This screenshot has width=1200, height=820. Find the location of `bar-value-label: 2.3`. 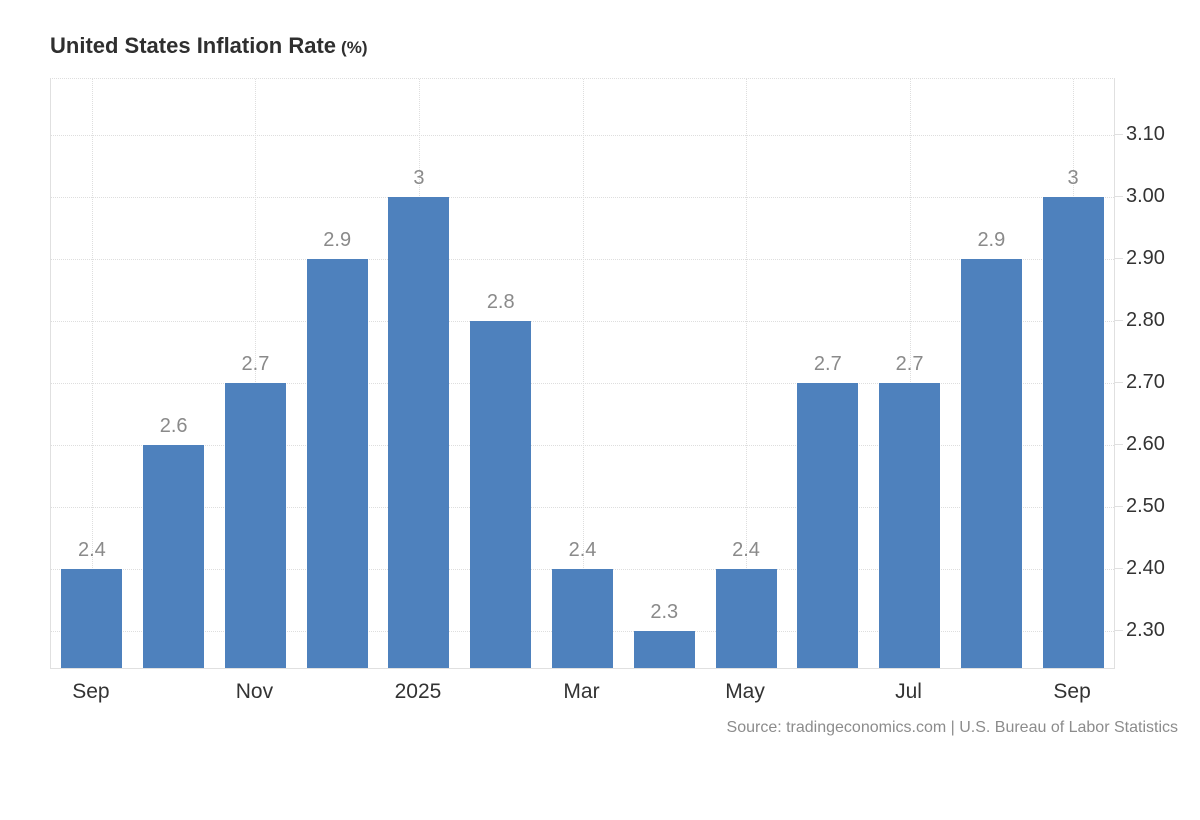

bar-value-label: 2.3 is located at coordinates (664, 611).